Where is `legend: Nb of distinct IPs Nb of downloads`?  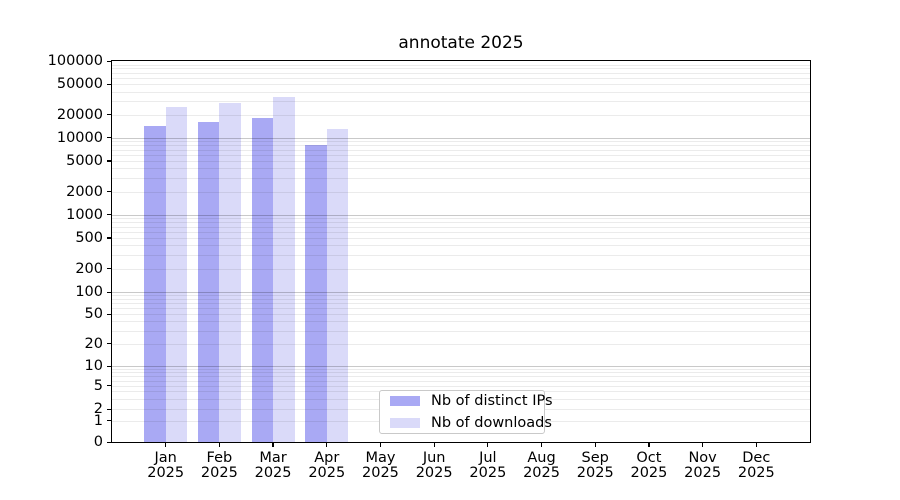 legend: Nb of distinct IPs Nb of downloads is located at coordinates (466, 412).